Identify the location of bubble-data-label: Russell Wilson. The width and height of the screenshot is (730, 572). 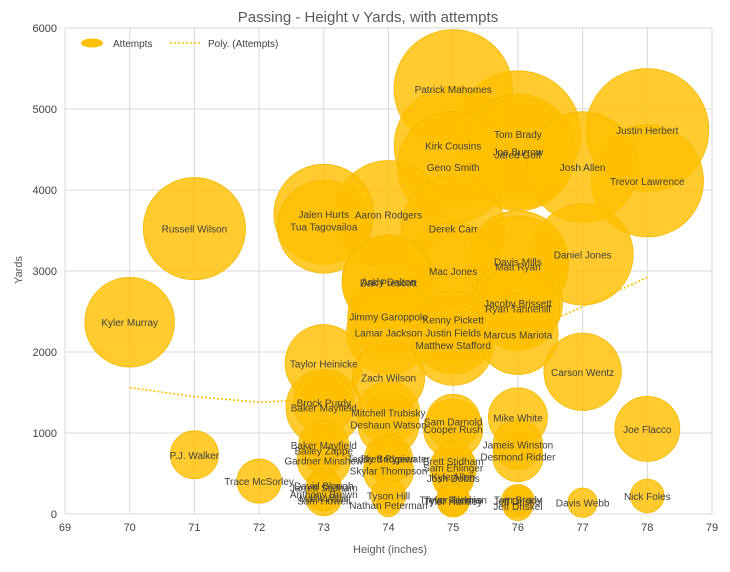
(195, 230).